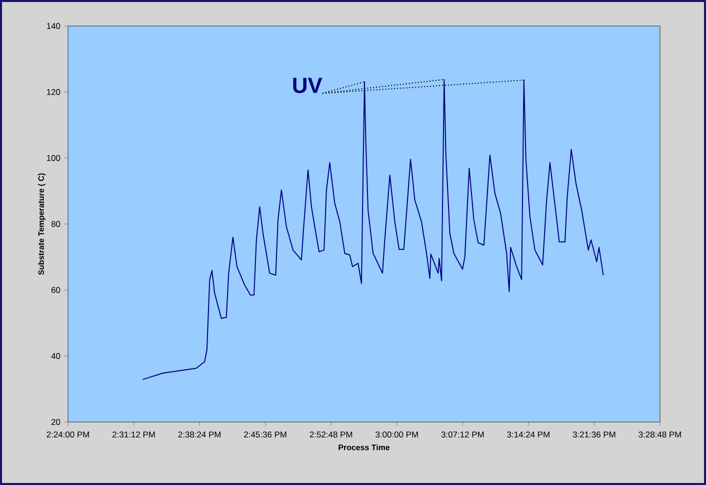 Image resolution: width=706 pixels, height=485 pixels. What do you see at coordinates (55, 356) in the screenshot?
I see `y-tick-label: 40` at bounding box center [55, 356].